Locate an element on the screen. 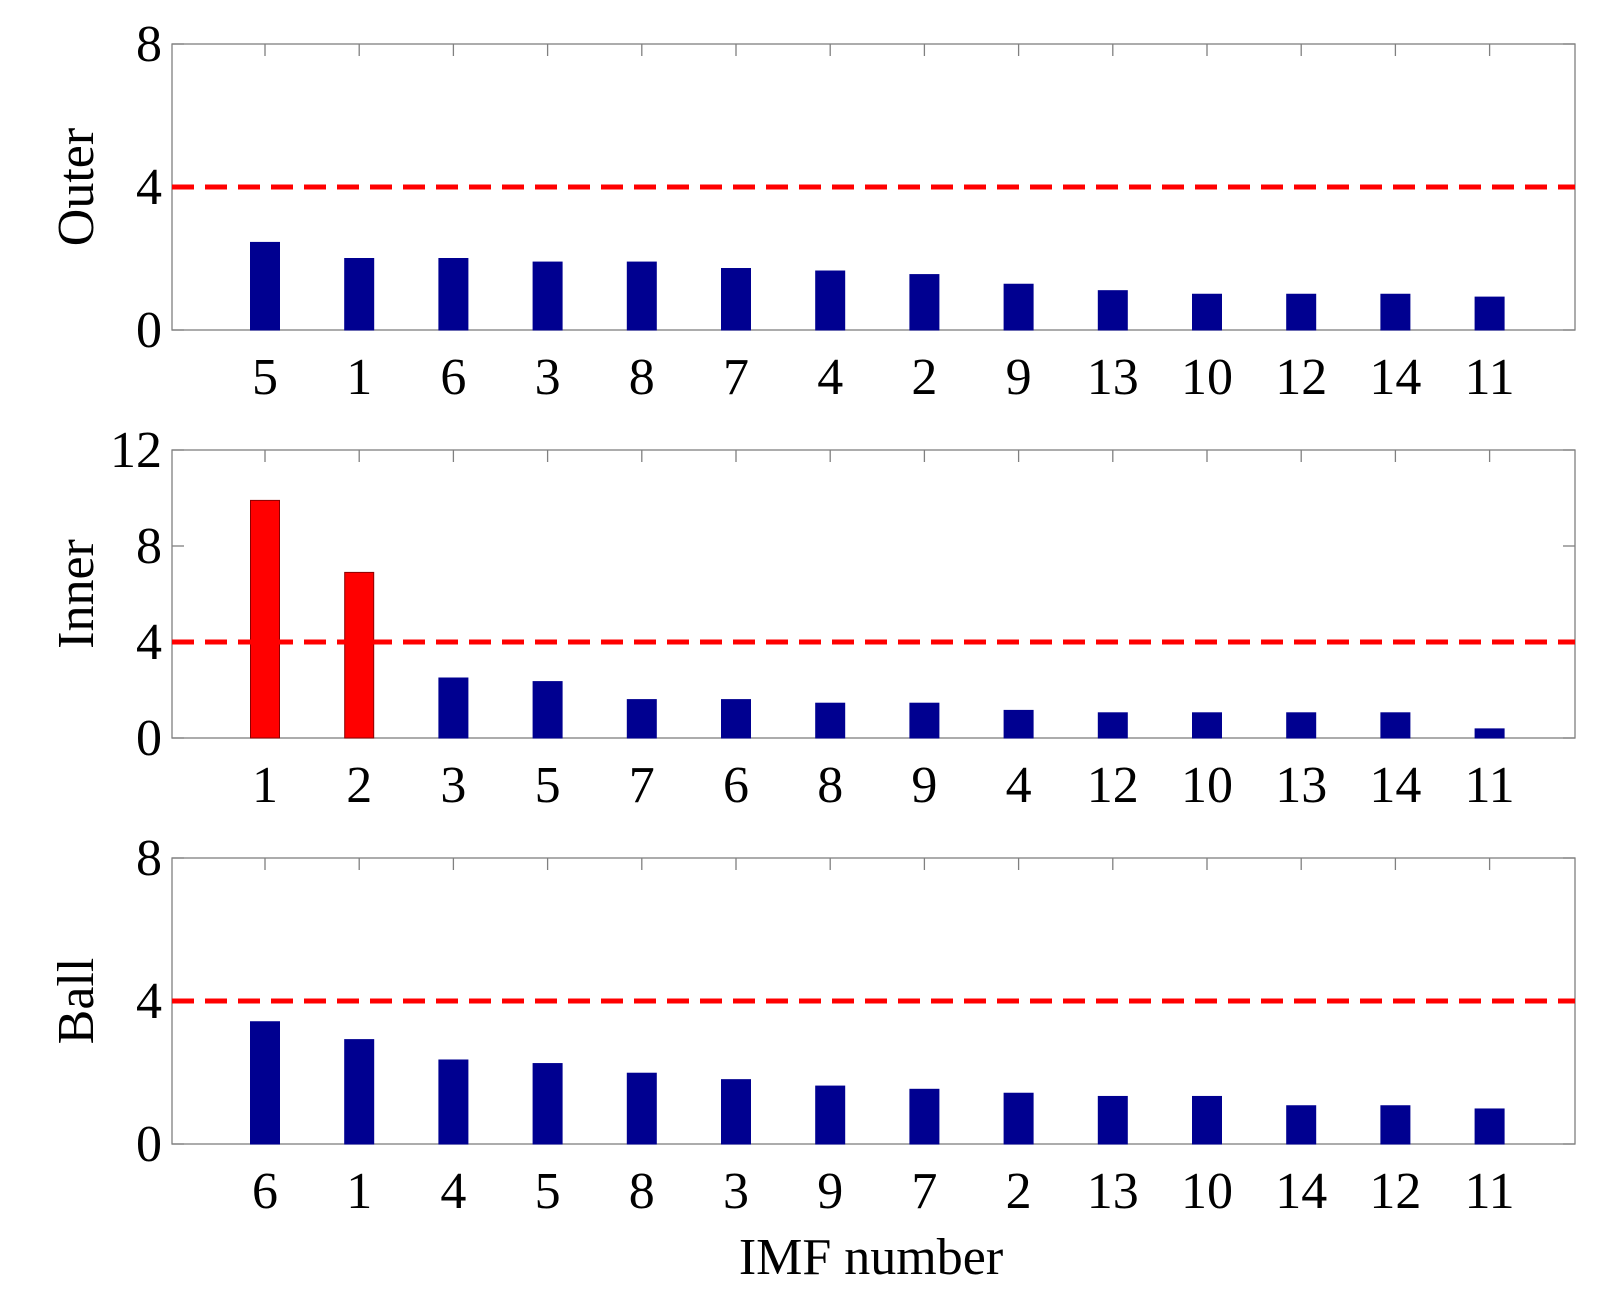 Image resolution: width=1597 pixels, height=1296 pixels. inner-y-tick-label: 12 is located at coordinates (136, 450).